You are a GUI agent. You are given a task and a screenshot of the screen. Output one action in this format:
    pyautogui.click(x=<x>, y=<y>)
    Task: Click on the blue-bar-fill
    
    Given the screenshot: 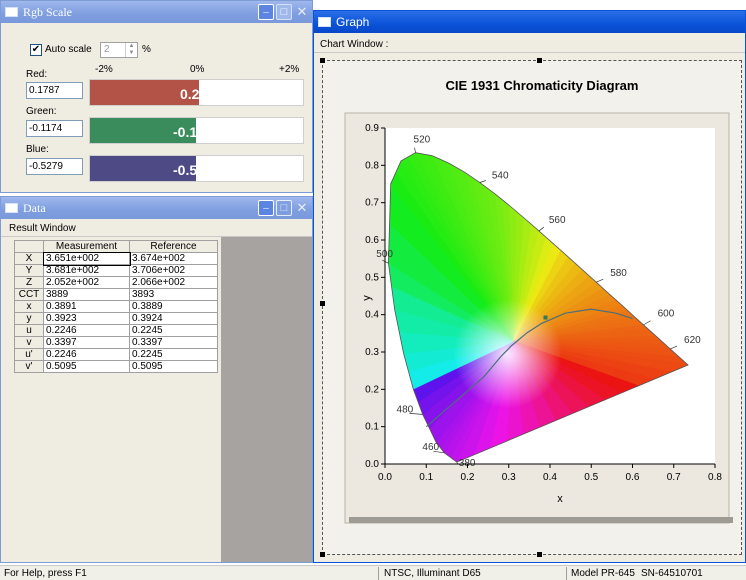 What is the action you would take?
    pyautogui.click(x=143, y=168)
    